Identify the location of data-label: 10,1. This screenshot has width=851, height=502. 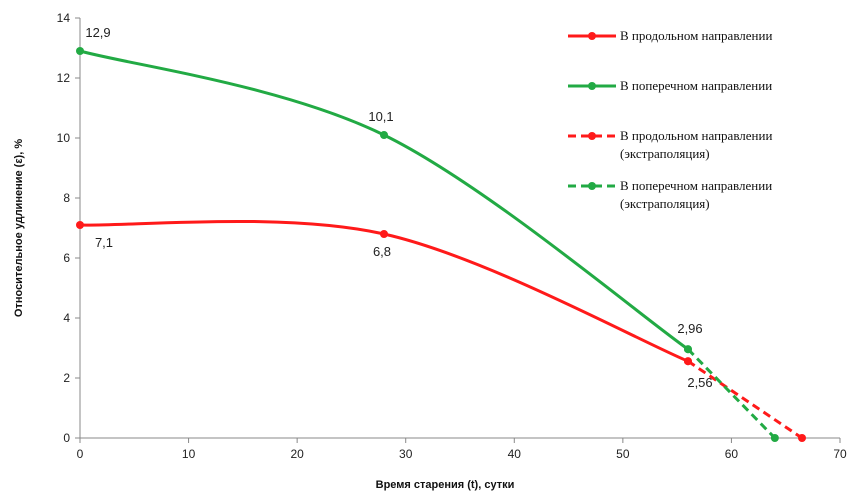
(380, 116).